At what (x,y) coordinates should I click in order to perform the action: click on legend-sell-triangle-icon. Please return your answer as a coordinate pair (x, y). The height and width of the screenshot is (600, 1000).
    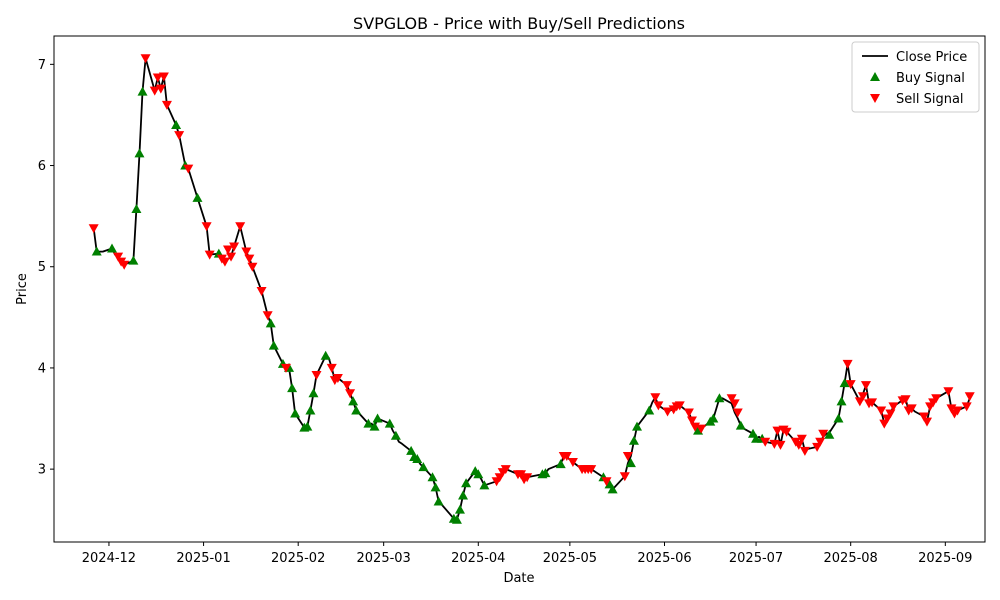
    Looking at the image, I should click on (875, 98).